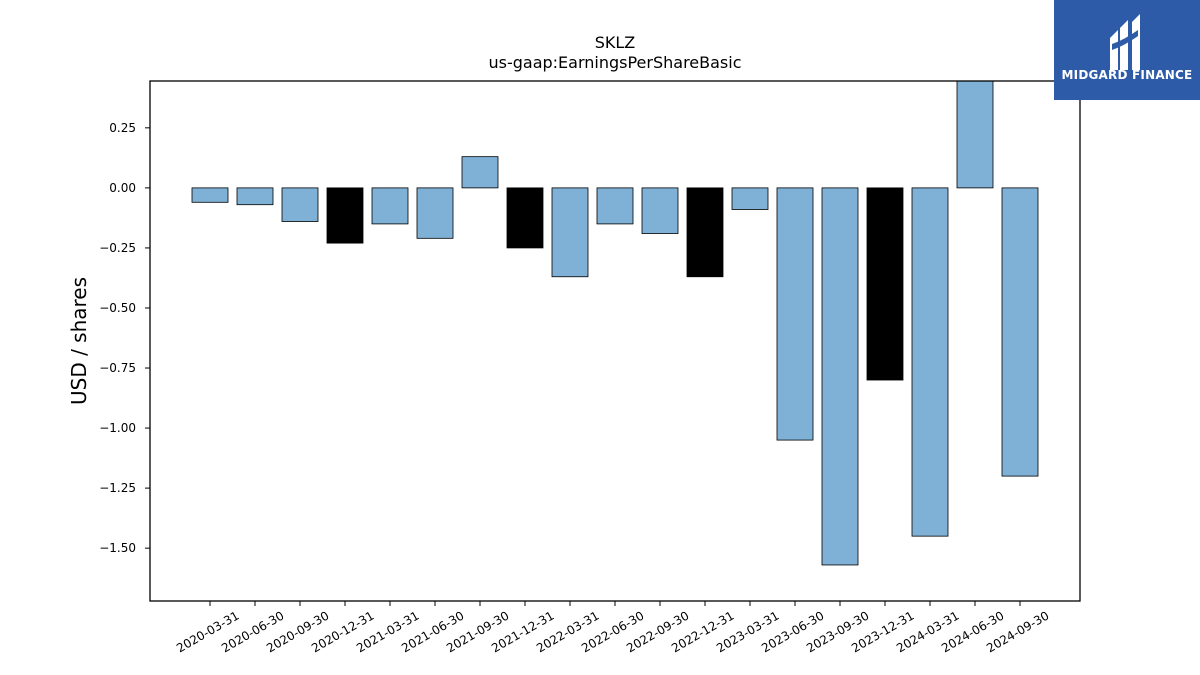  What do you see at coordinates (1125, 42) in the screenshot?
I see `midgard-logo-icon` at bounding box center [1125, 42].